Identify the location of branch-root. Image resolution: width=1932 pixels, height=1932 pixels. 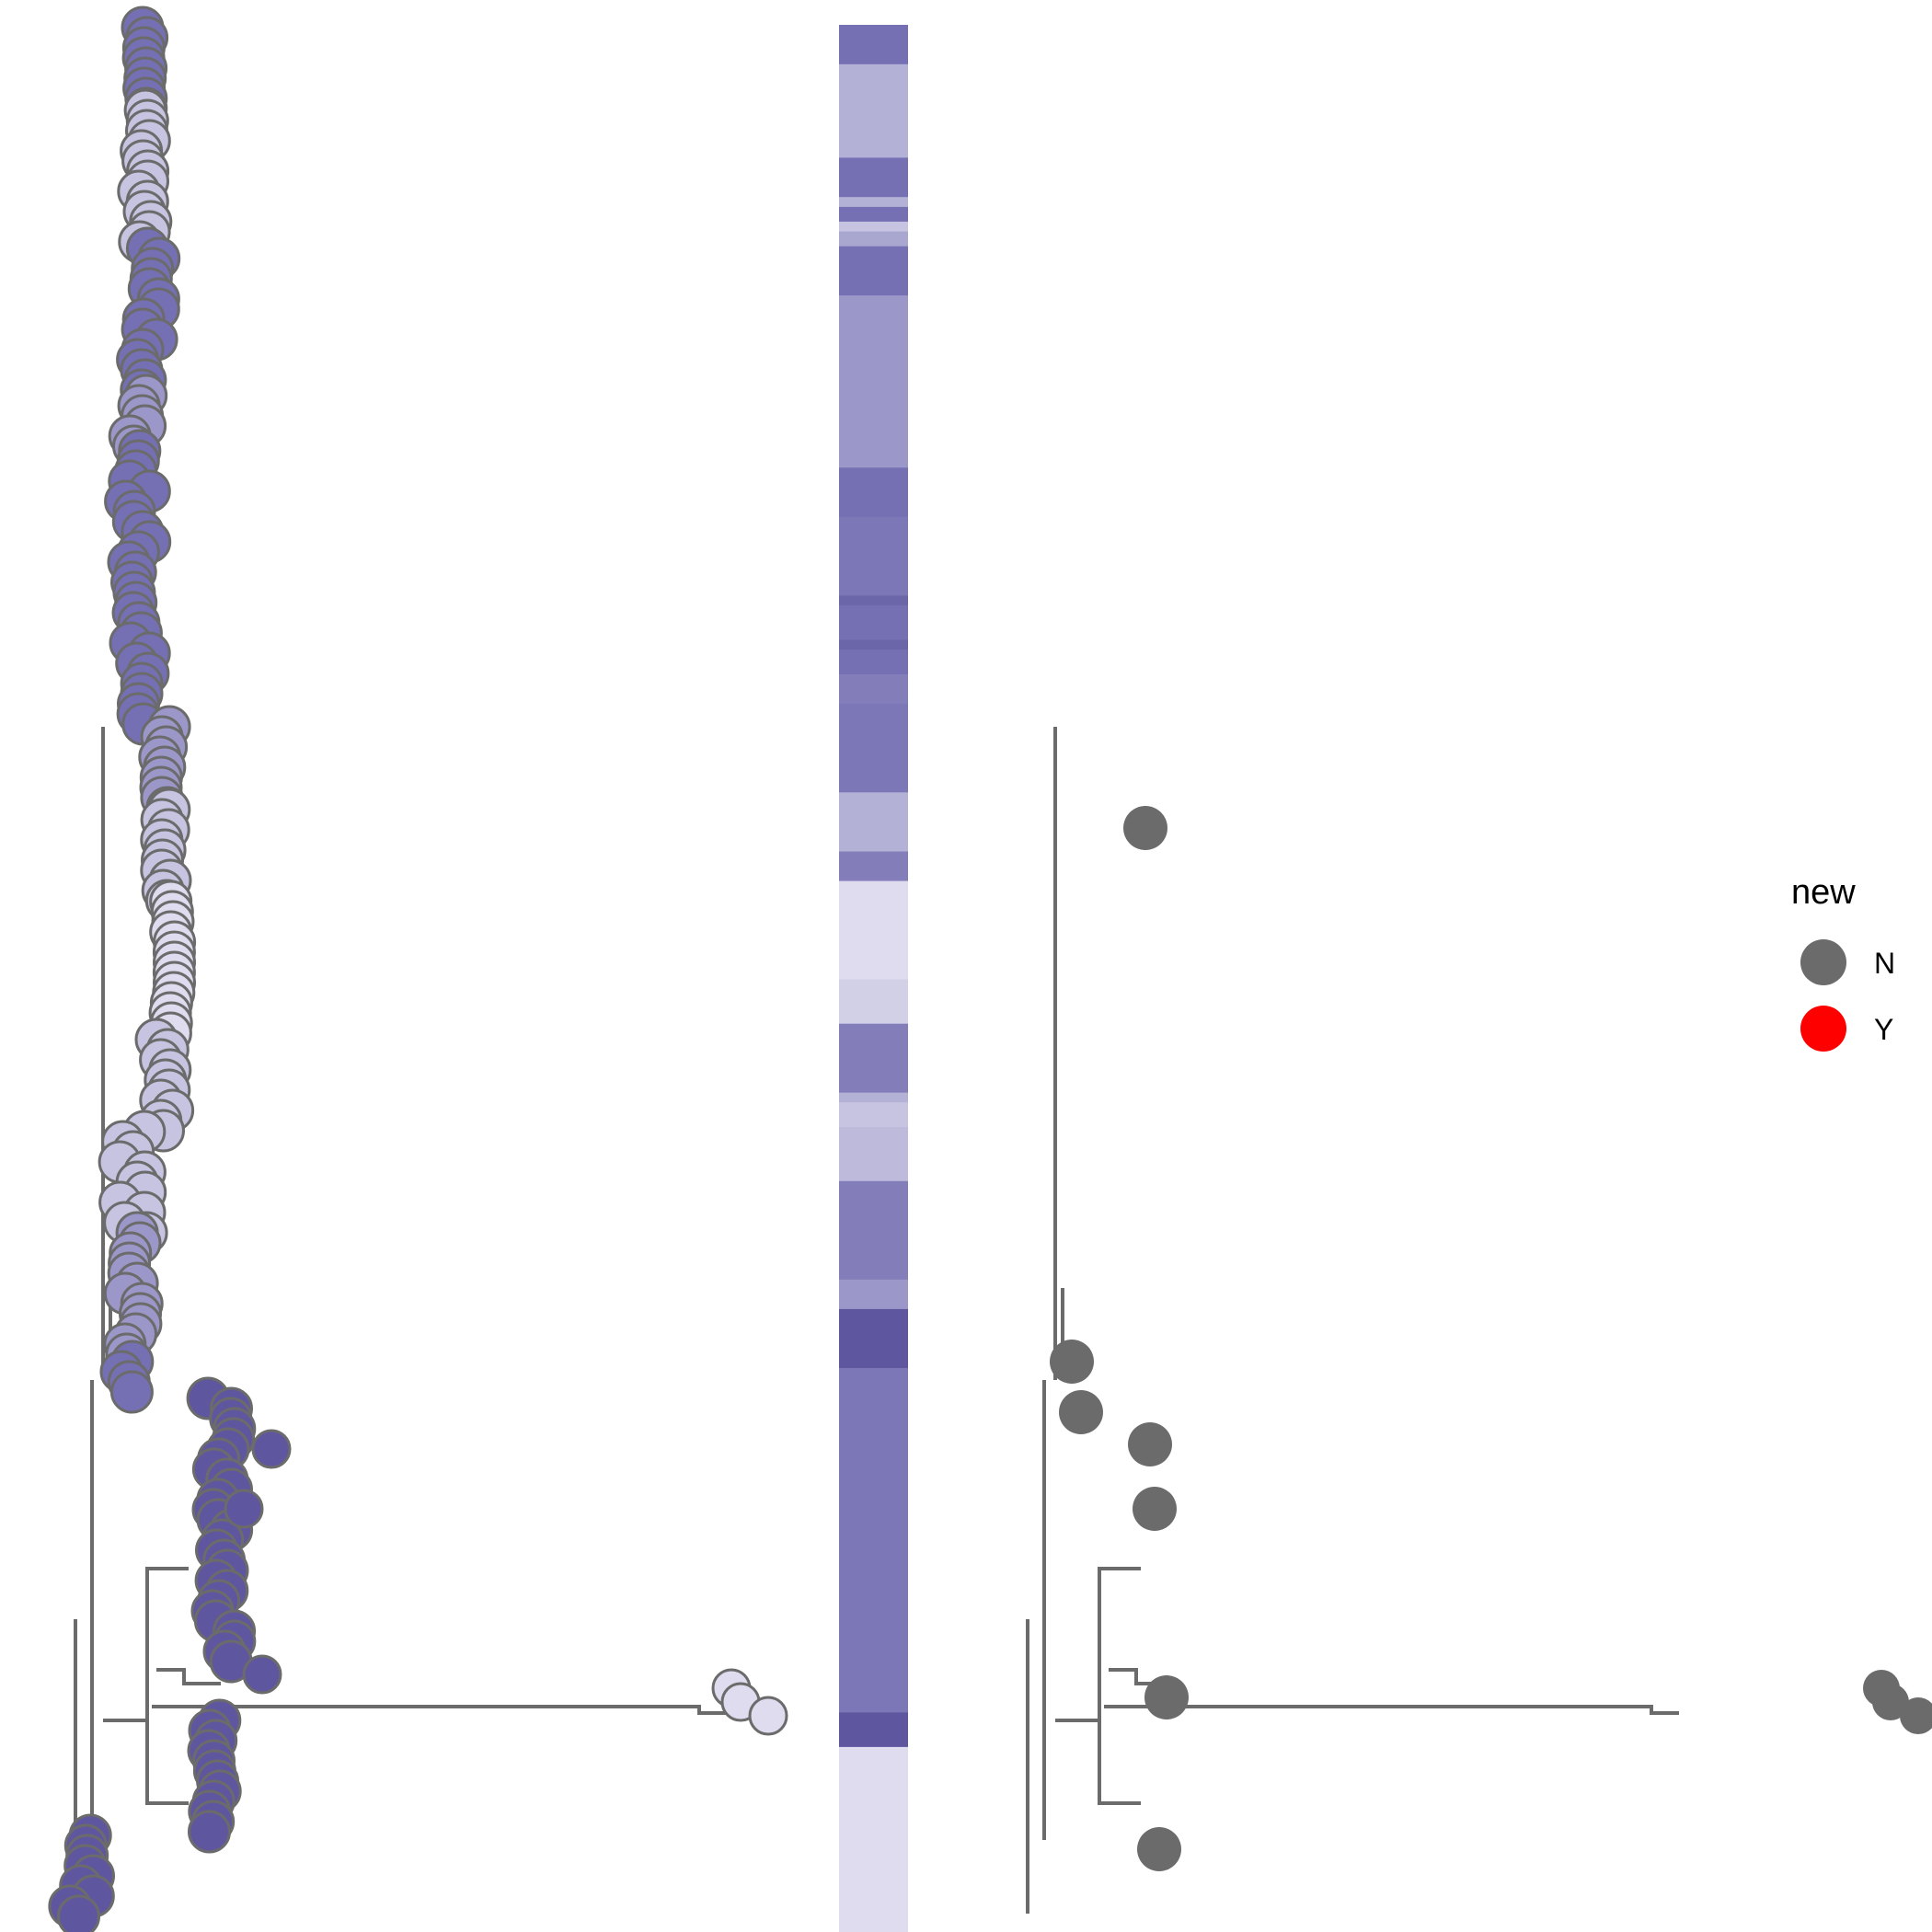
(1036, 1647).